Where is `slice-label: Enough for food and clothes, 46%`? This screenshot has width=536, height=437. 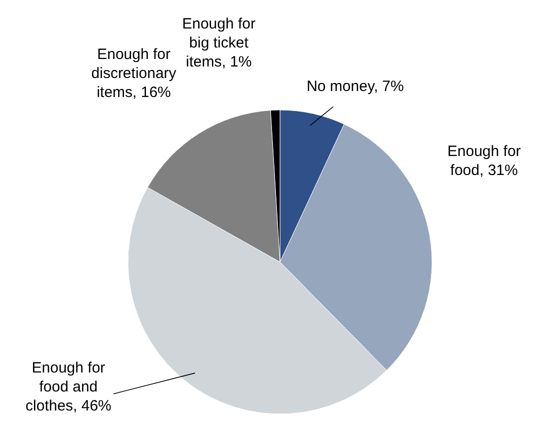 slice-label: Enough for food and clothes, 46% is located at coordinates (69, 386).